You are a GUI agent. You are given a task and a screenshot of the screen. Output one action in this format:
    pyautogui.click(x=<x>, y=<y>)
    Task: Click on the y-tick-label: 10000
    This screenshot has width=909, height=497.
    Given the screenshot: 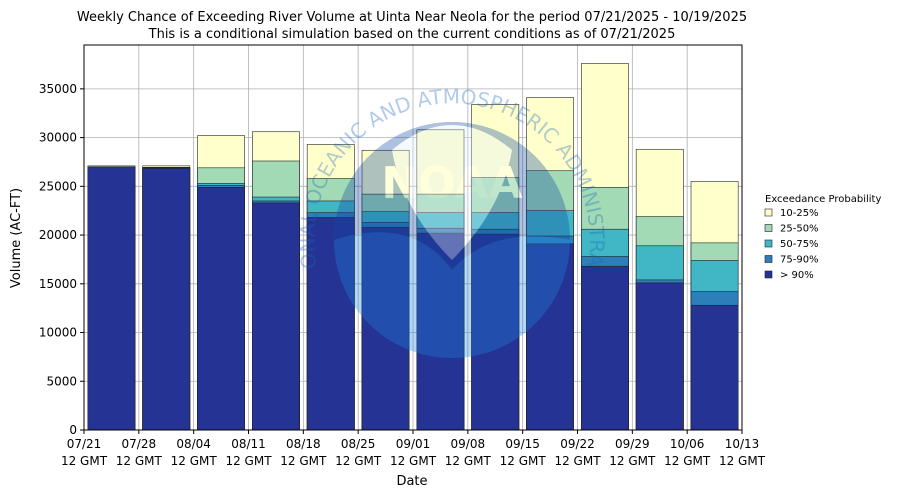 What is the action you would take?
    pyautogui.click(x=58, y=333)
    